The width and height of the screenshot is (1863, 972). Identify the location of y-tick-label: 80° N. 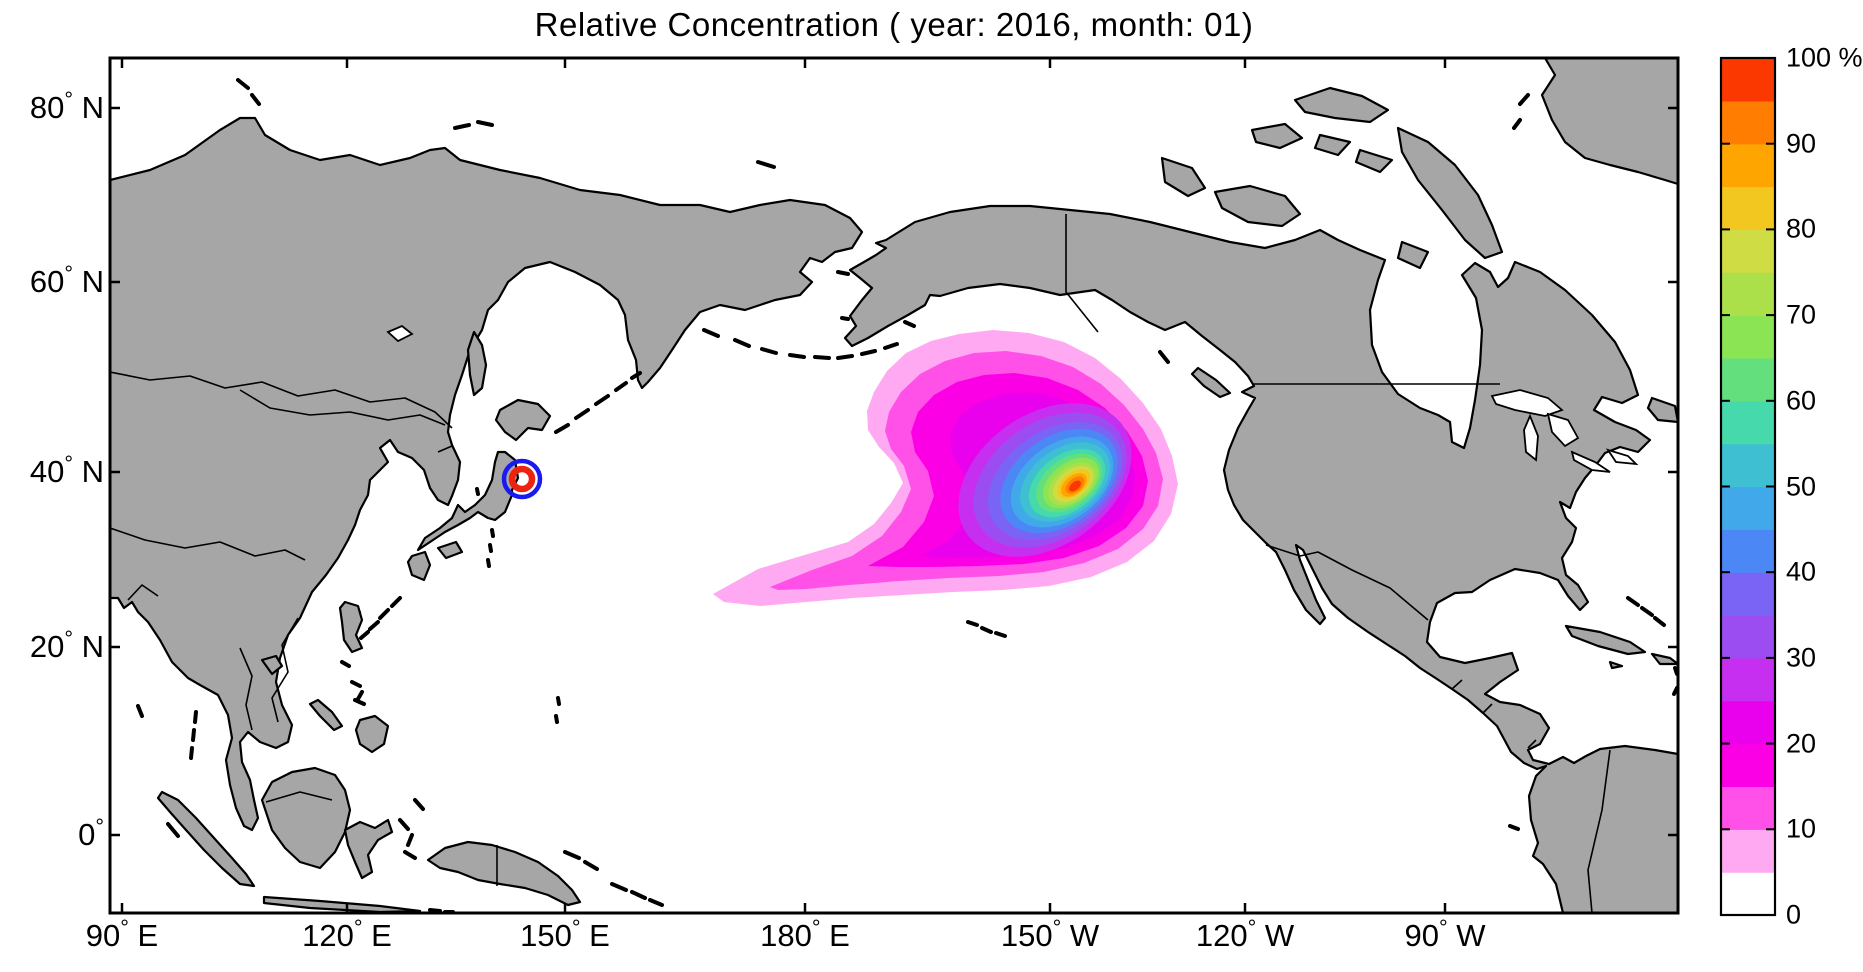
(66, 105).